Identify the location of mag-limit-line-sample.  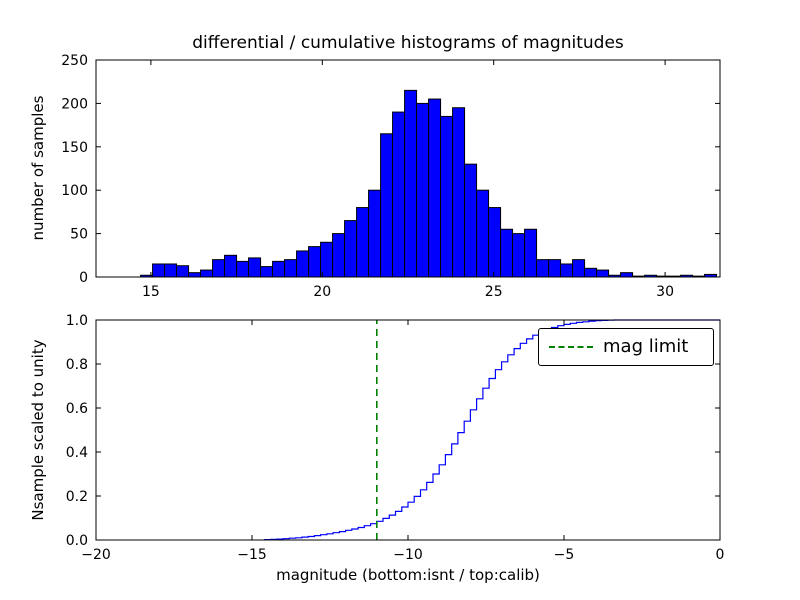
(571, 347).